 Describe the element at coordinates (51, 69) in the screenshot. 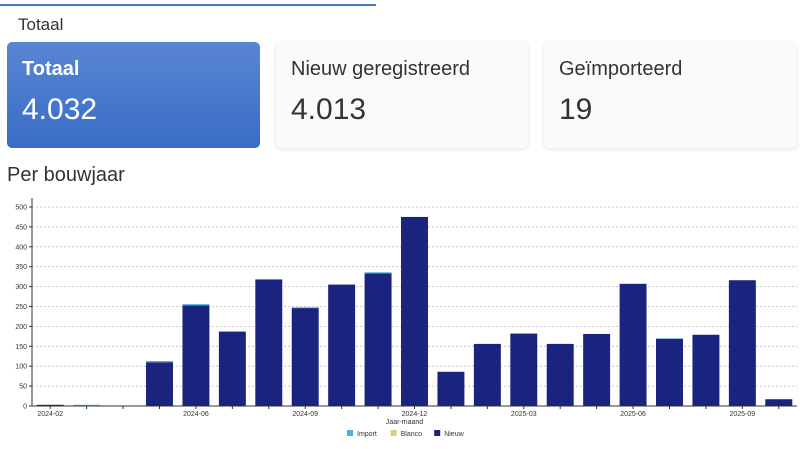

I see `card-label: Totaal` at that location.